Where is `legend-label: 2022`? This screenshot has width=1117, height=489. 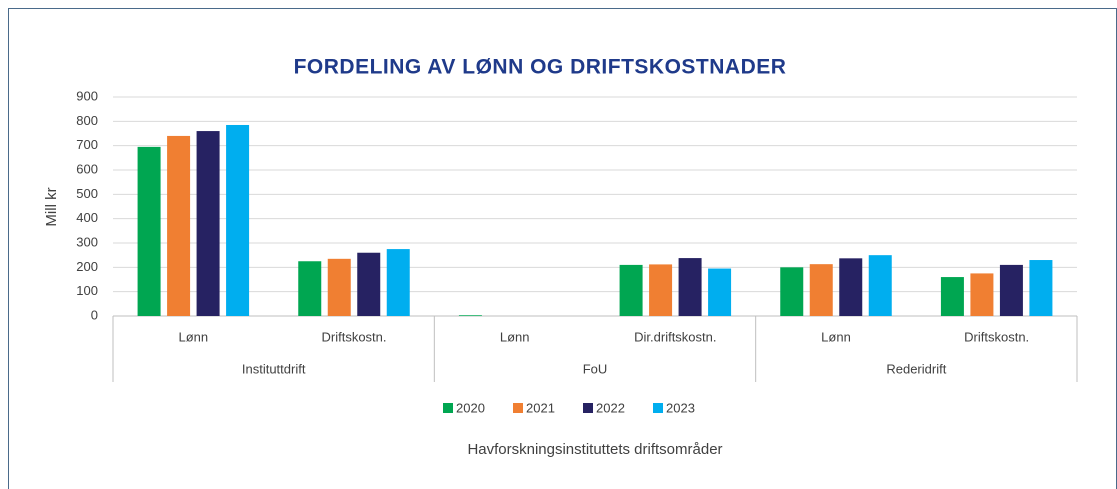 legend-label: 2022 is located at coordinates (610, 407).